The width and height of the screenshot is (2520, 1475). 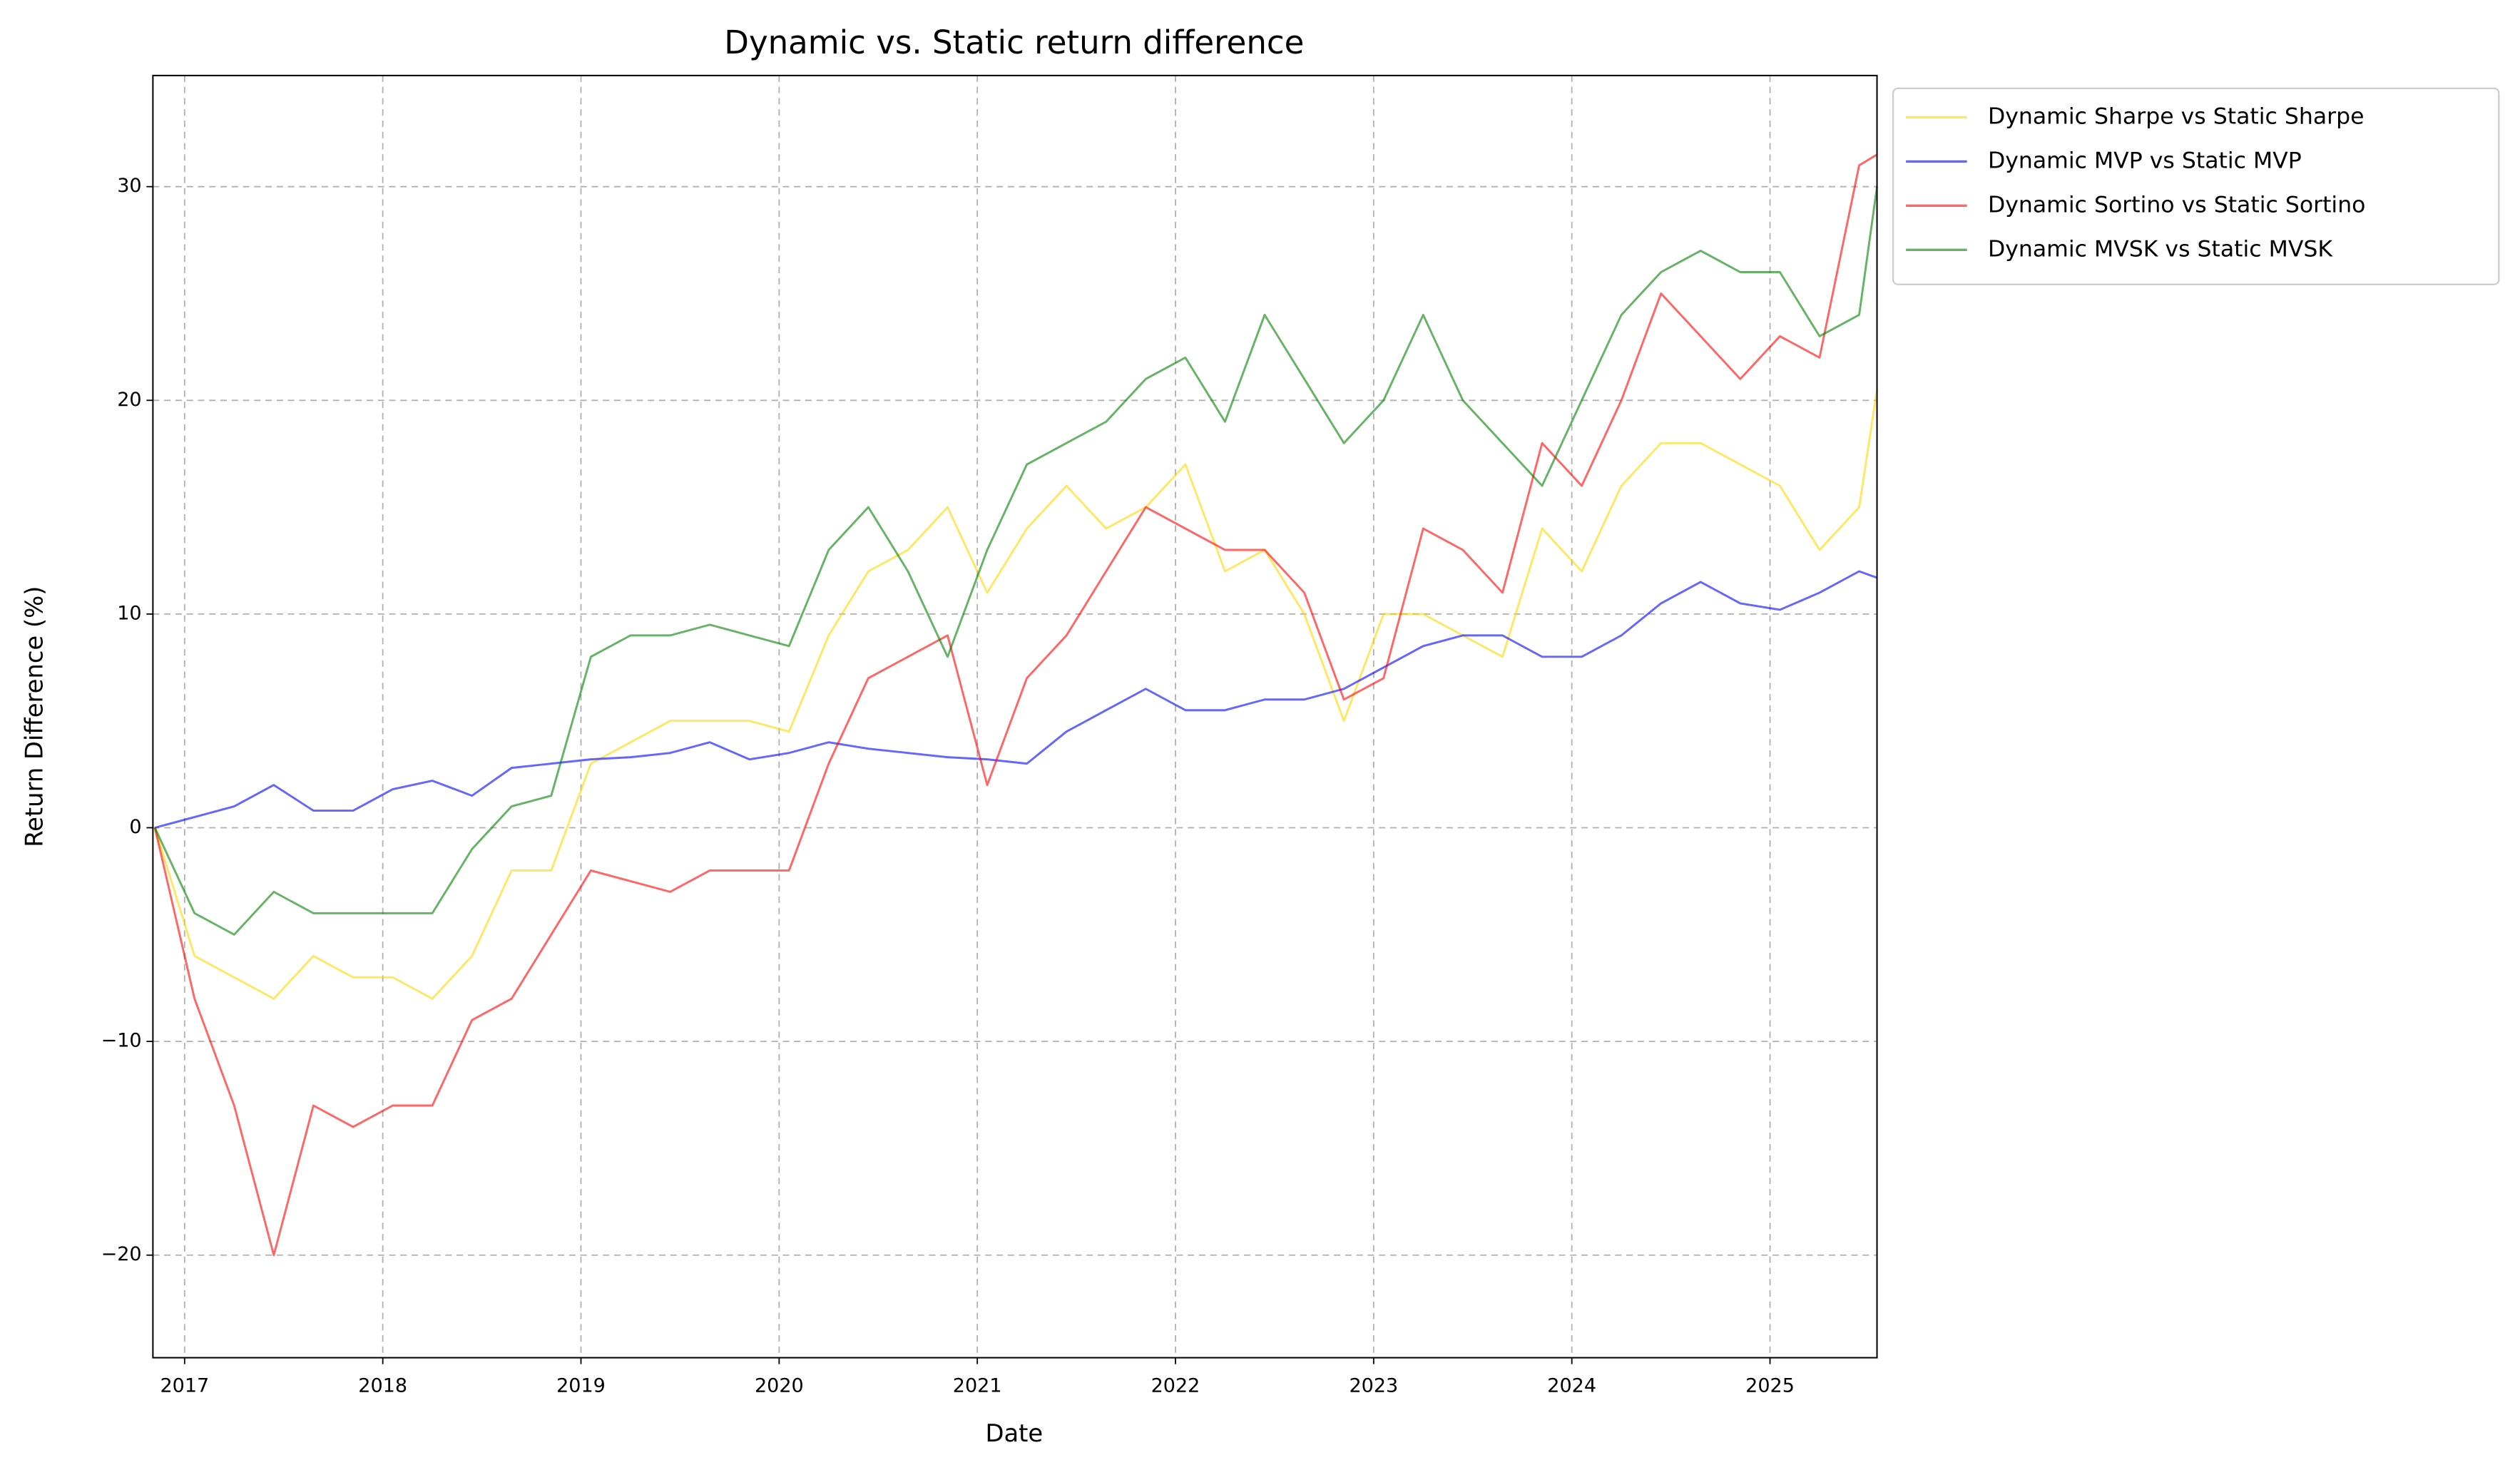 What do you see at coordinates (1014, 42) in the screenshot?
I see `chart-title: Dynamic vs. Static return difference` at bounding box center [1014, 42].